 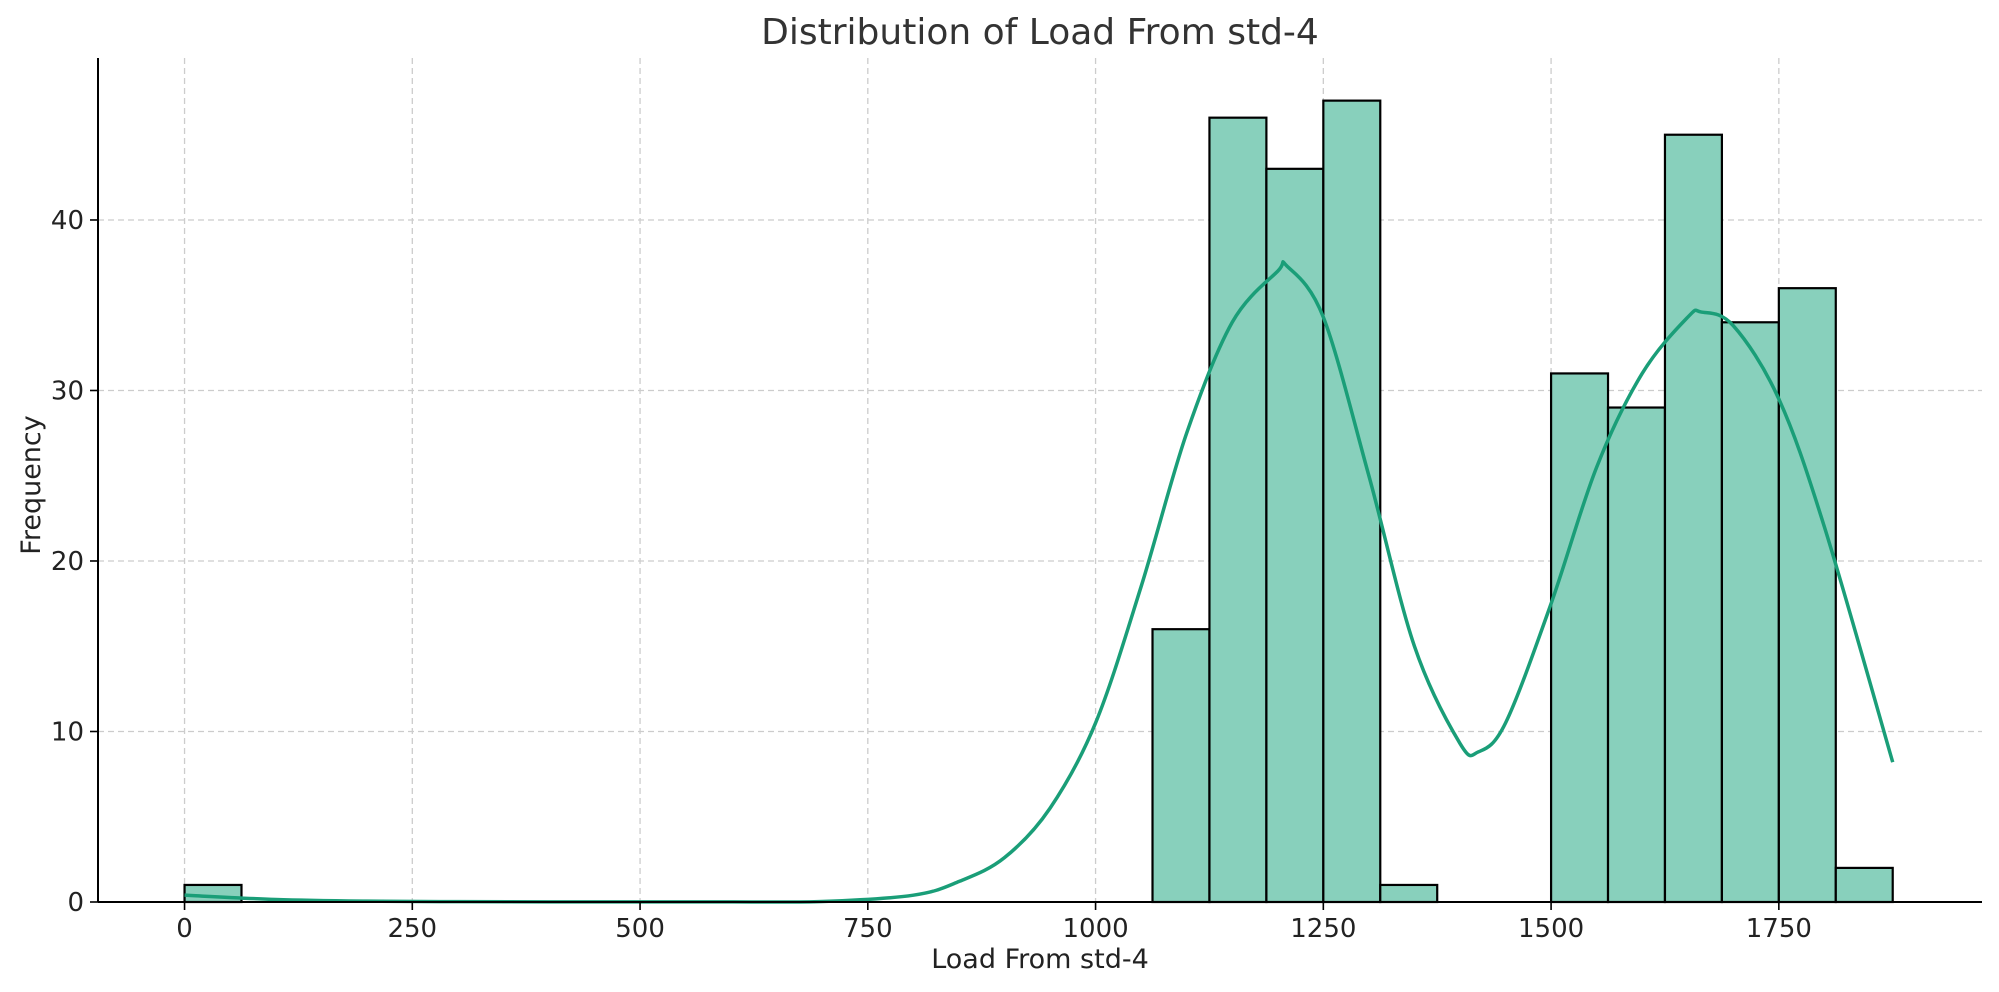 What do you see at coordinates (1551, 929) in the screenshot?
I see `x-tick-label: 1500` at bounding box center [1551, 929].